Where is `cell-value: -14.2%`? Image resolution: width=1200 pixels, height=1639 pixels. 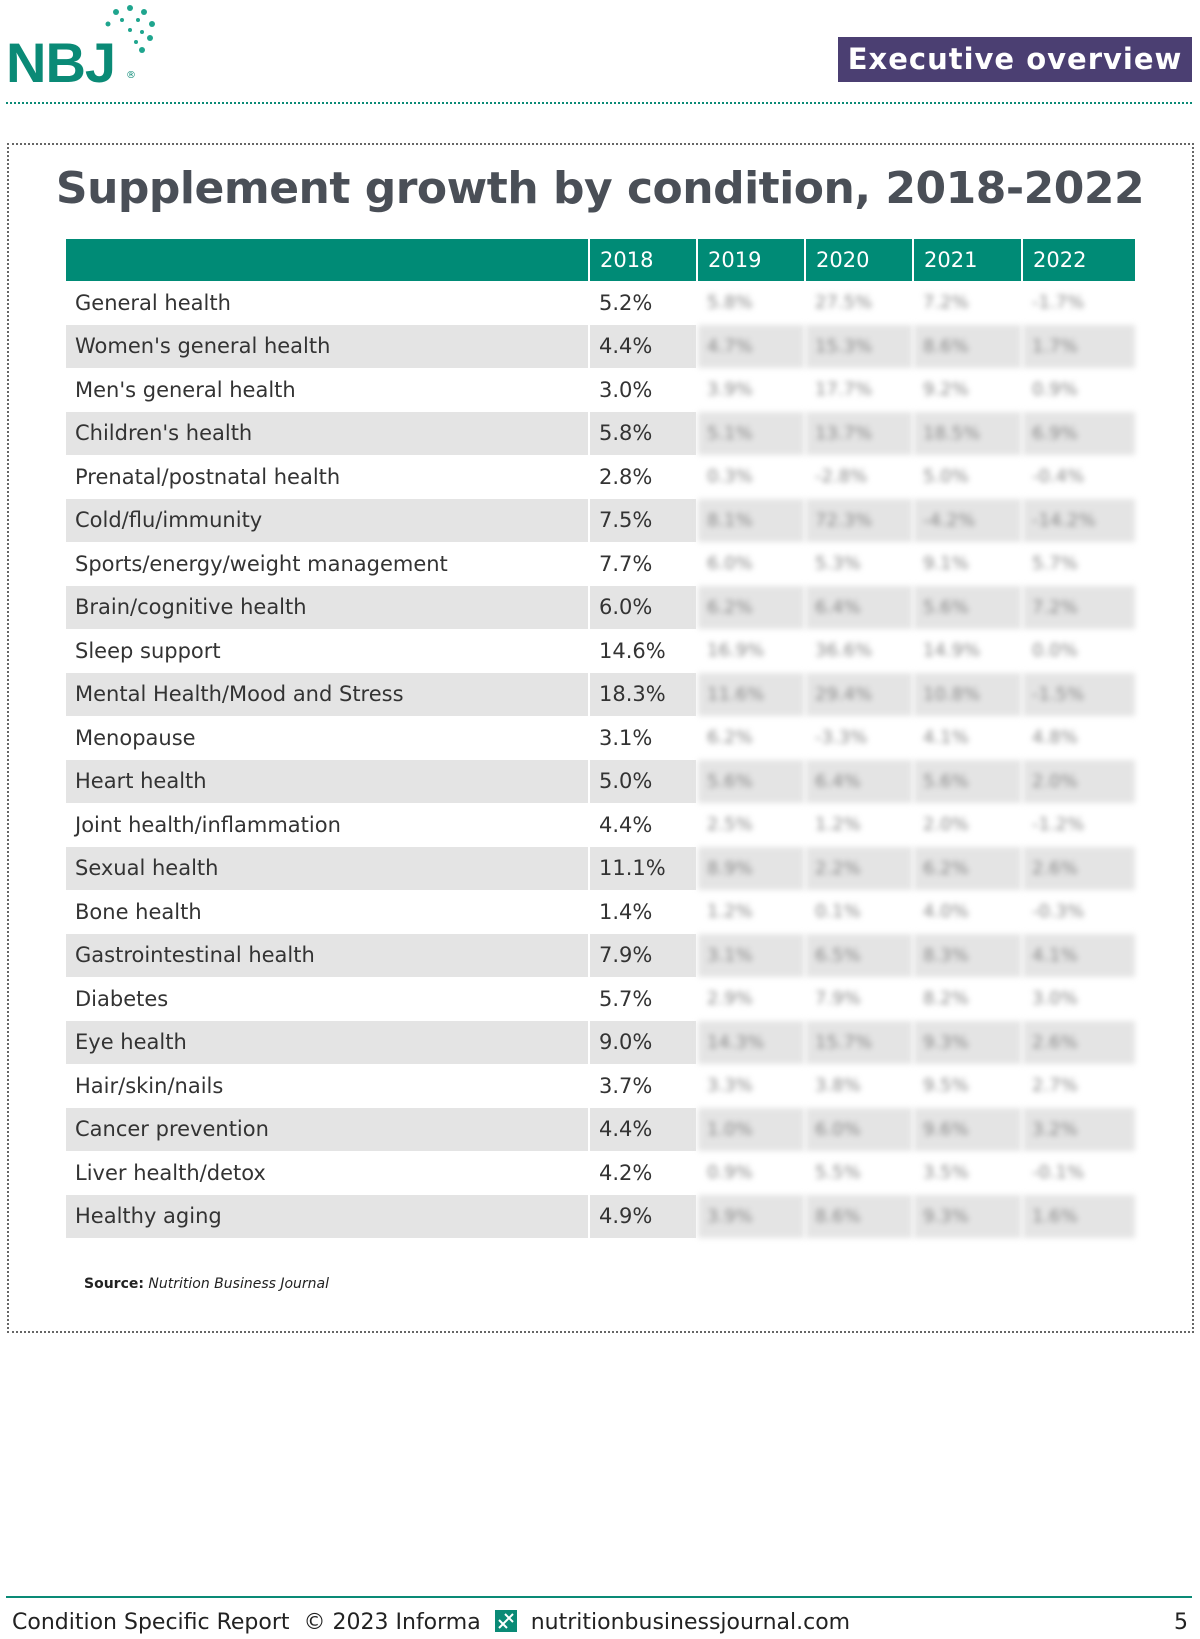 cell-value: -14.2% is located at coordinates (1079, 520).